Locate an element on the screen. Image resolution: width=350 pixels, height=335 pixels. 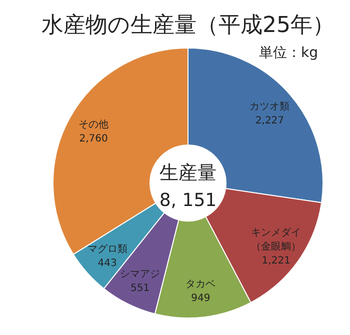
slice-label: タカベ is located at coordinates (201, 284).